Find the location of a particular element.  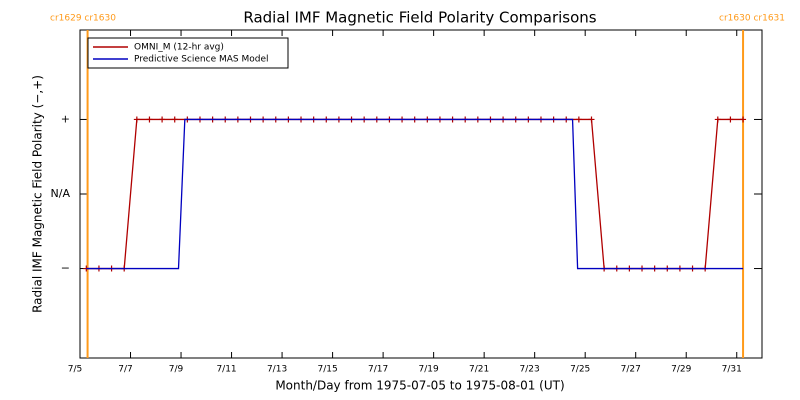

legend-label: Predictive Science MAS Model is located at coordinates (201, 60).